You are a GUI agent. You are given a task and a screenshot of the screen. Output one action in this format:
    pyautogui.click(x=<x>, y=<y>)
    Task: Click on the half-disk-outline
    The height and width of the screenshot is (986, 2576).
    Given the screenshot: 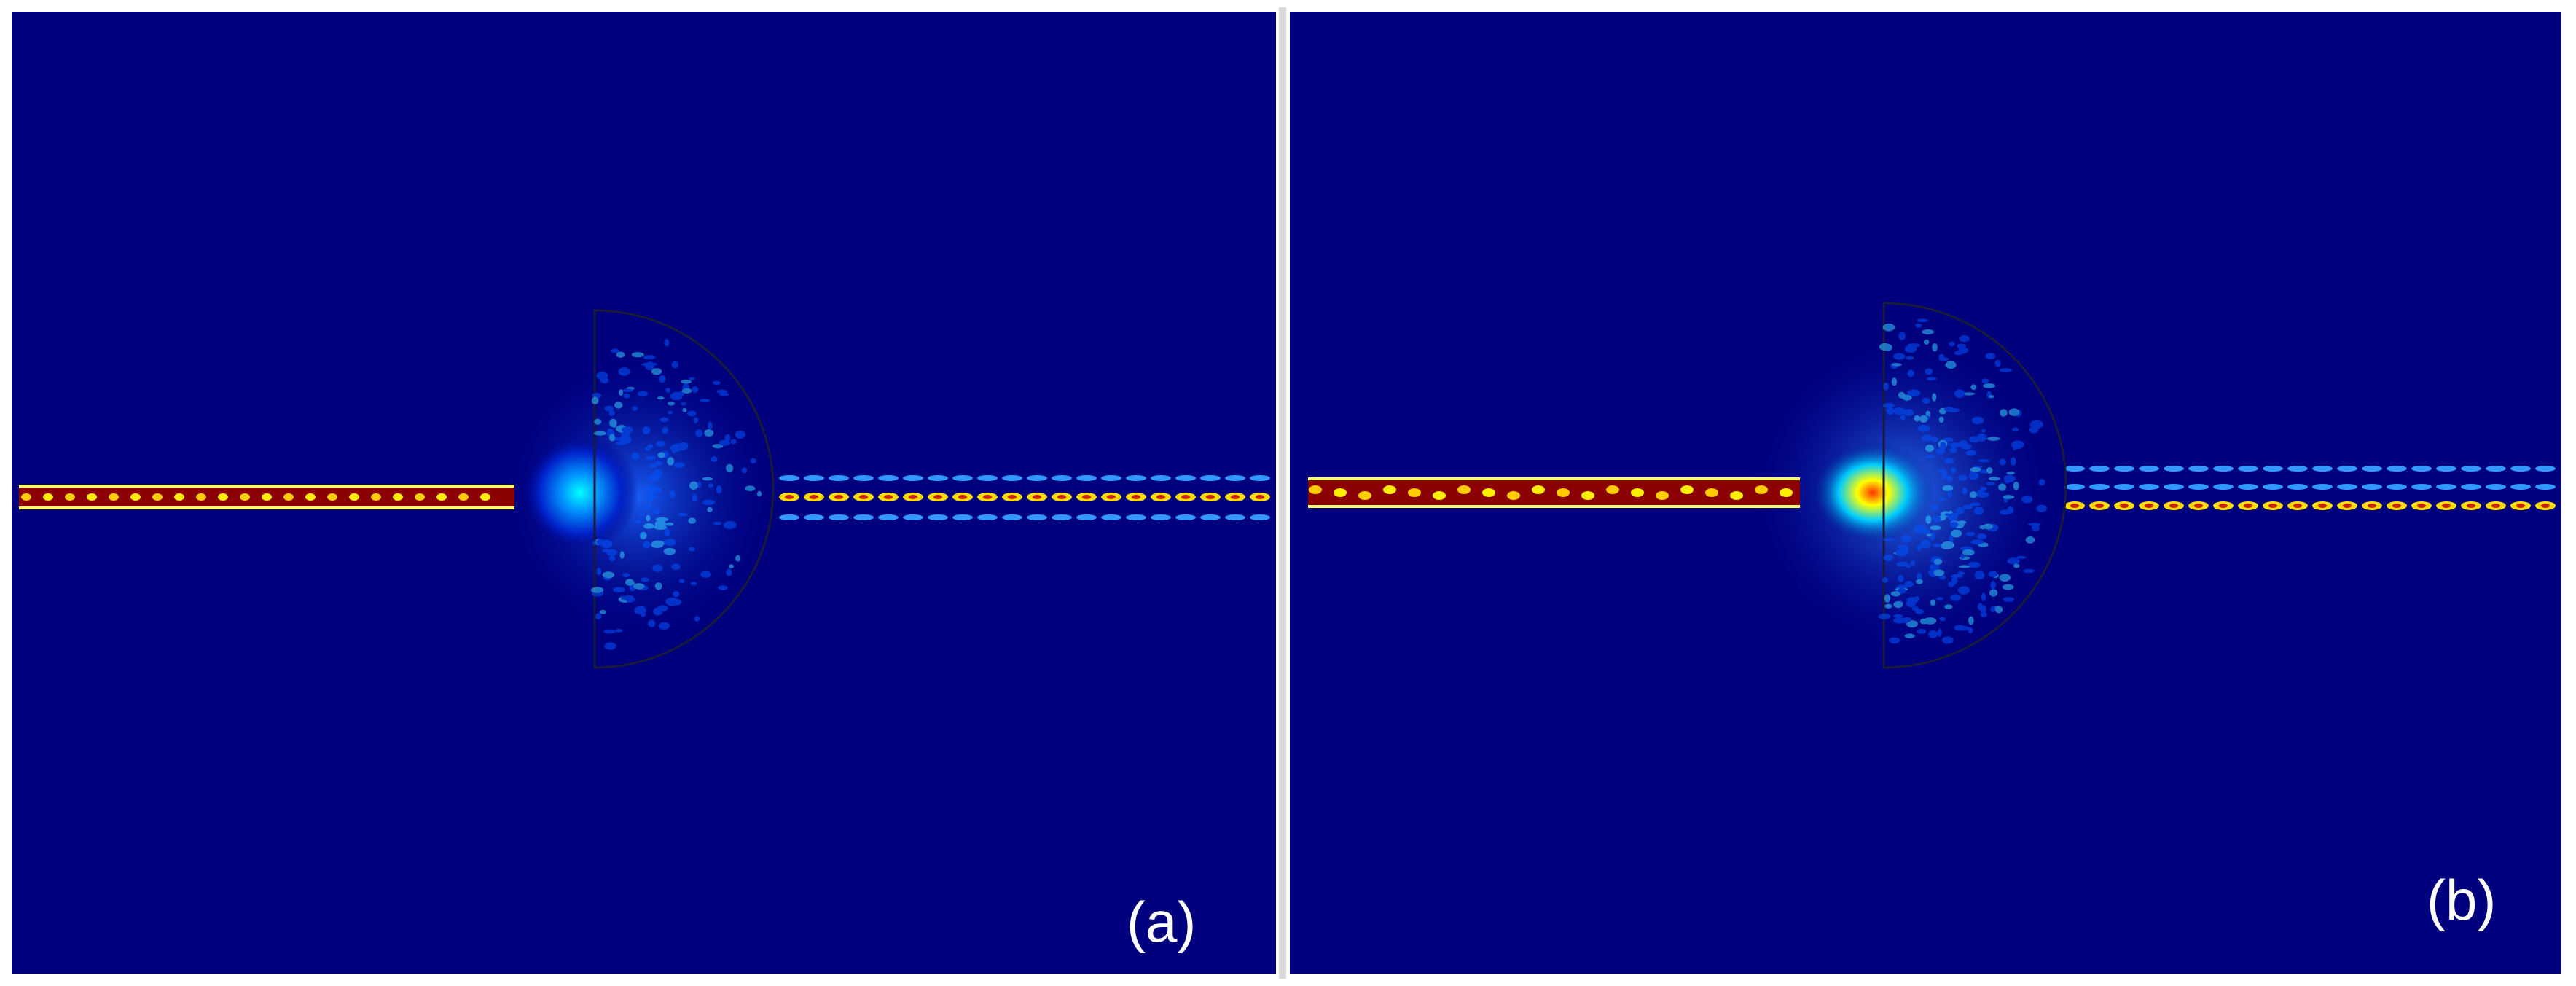 What is the action you would take?
    pyautogui.click(x=1974, y=486)
    